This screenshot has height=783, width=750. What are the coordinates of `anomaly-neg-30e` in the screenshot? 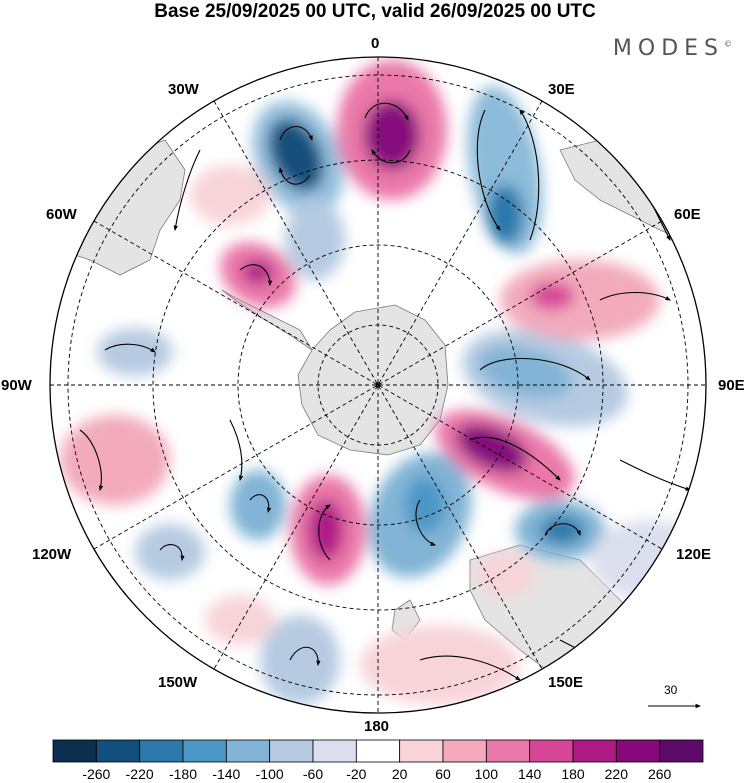 It's located at (505, 170).